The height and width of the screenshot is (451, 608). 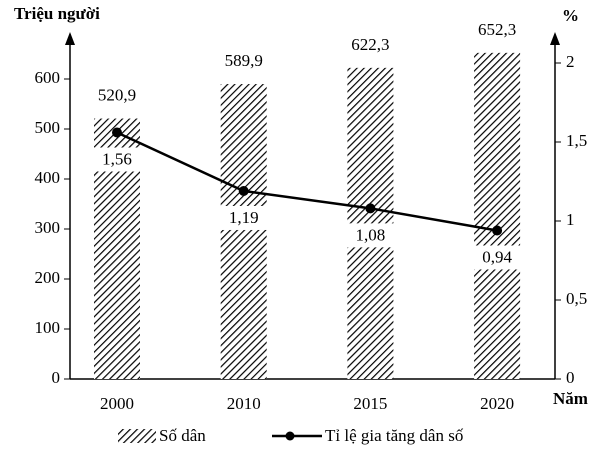 I want to click on legend-label: Số dân, so click(x=182, y=435).